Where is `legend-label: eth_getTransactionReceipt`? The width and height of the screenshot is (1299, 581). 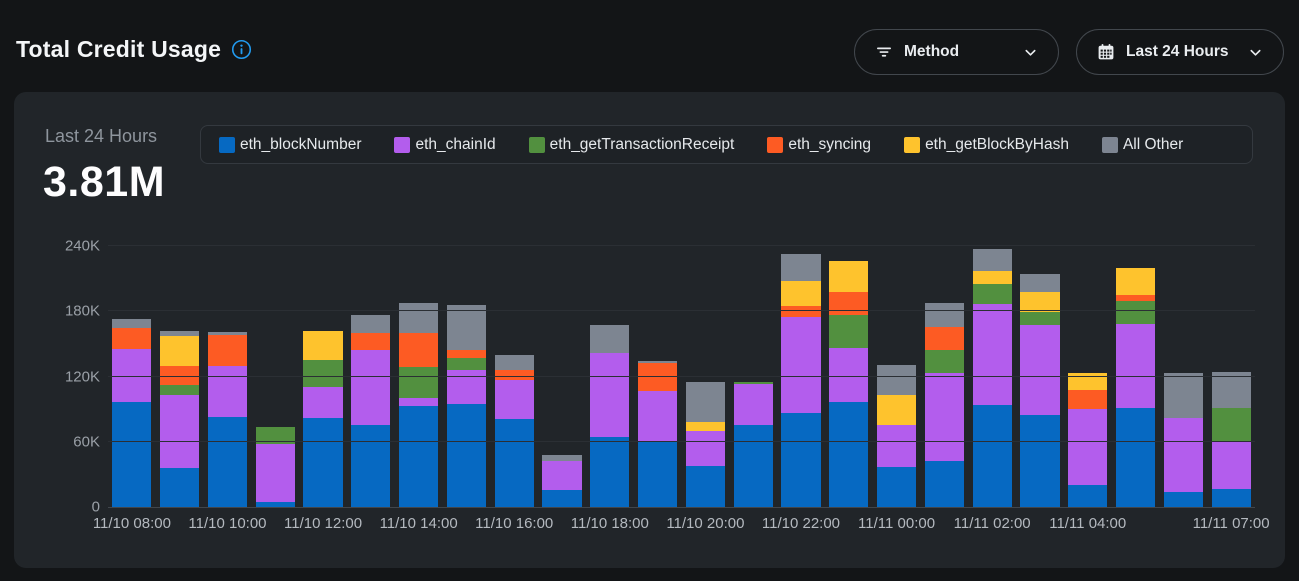
legend-label: eth_getTransactionReceipt is located at coordinates (642, 144).